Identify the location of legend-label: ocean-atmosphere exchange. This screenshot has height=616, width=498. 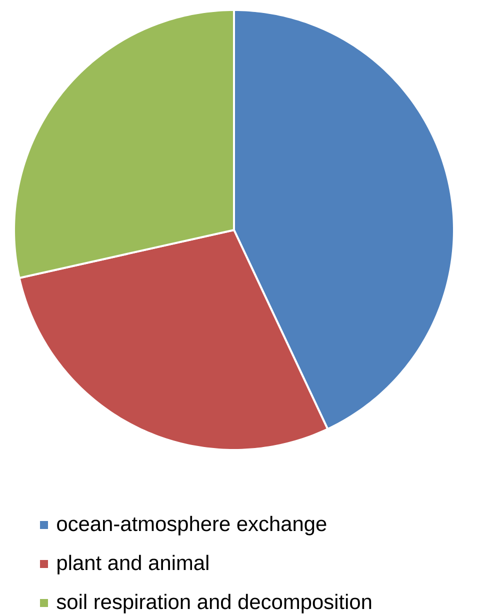
(191, 526).